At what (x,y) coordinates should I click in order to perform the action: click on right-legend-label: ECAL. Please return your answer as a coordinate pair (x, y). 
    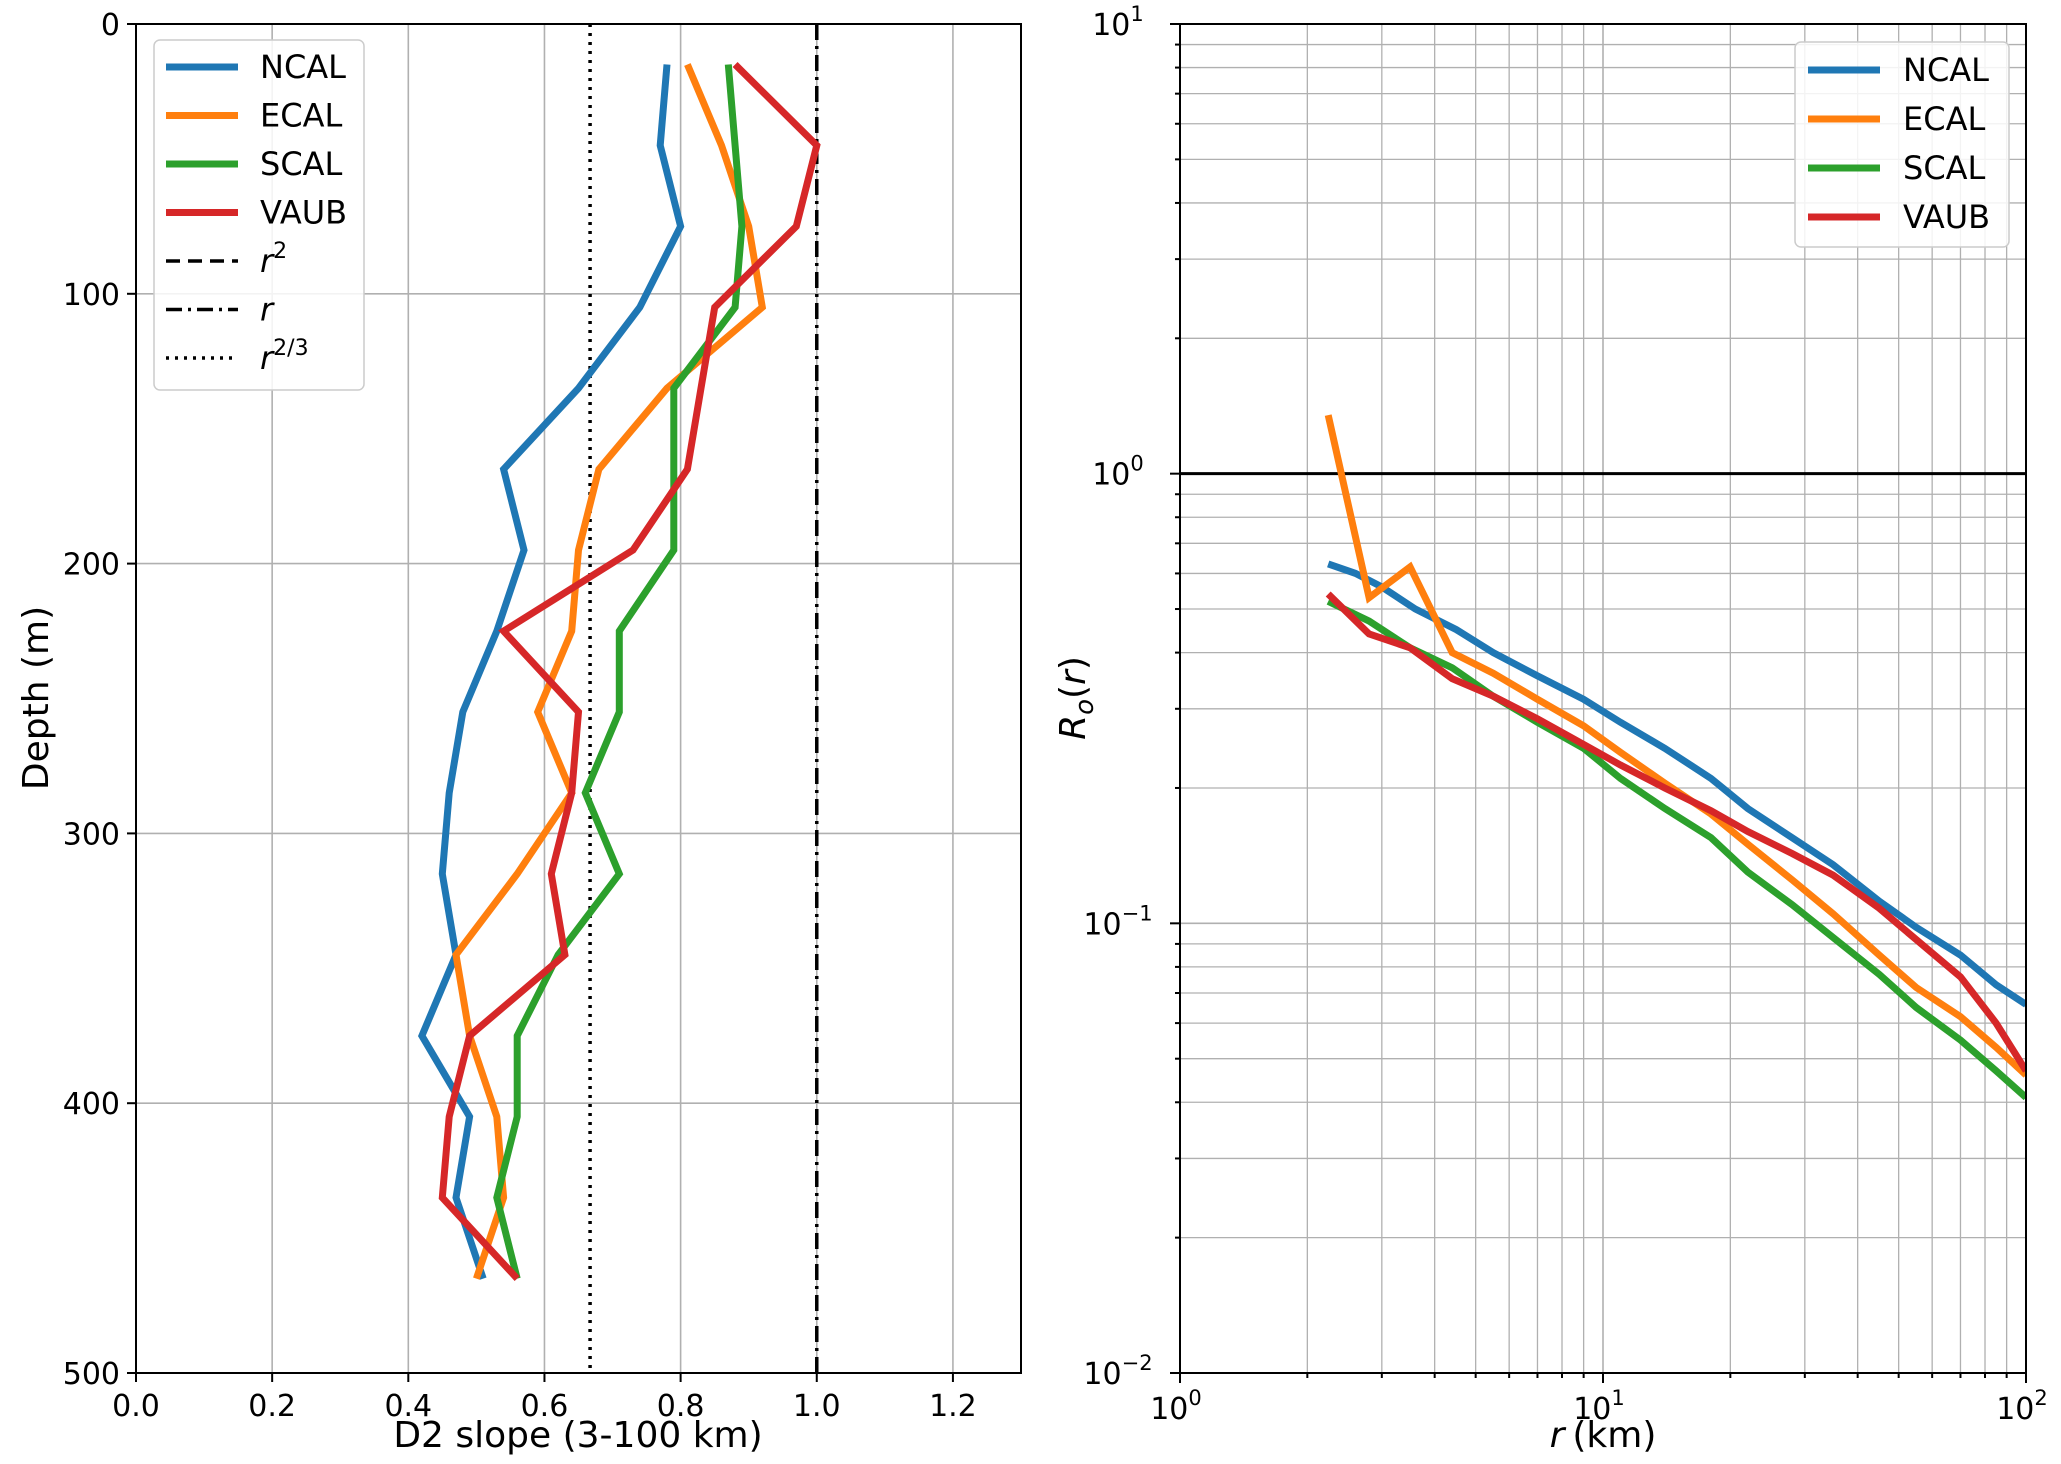
    Looking at the image, I should click on (1944, 119).